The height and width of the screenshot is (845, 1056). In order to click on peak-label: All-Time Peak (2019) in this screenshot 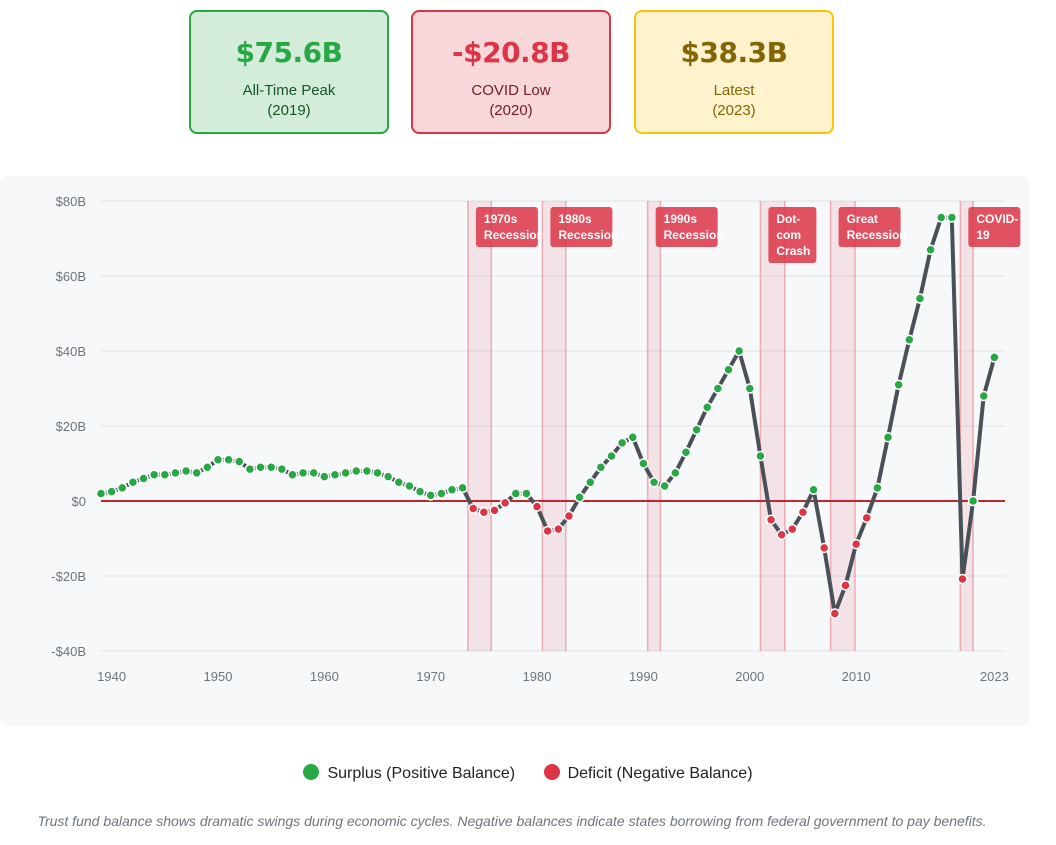, I will do `click(289, 101)`.